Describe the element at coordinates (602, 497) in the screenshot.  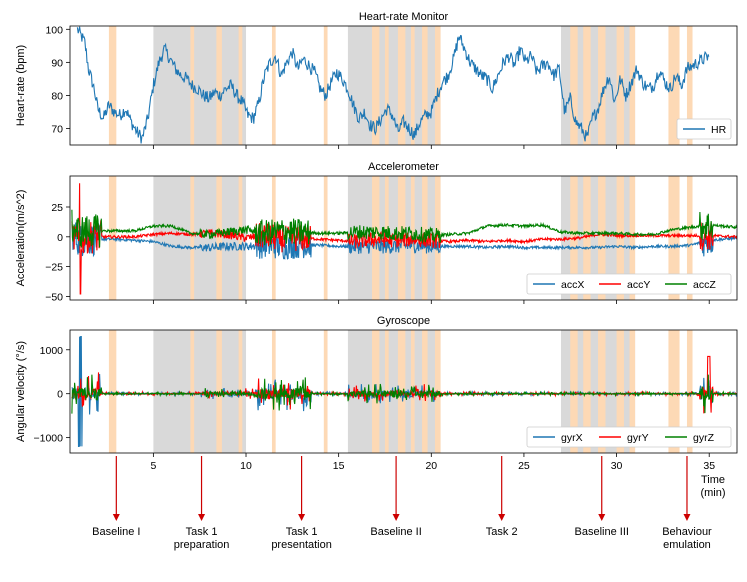
I see `phase-annotation: Baseline III` at that location.